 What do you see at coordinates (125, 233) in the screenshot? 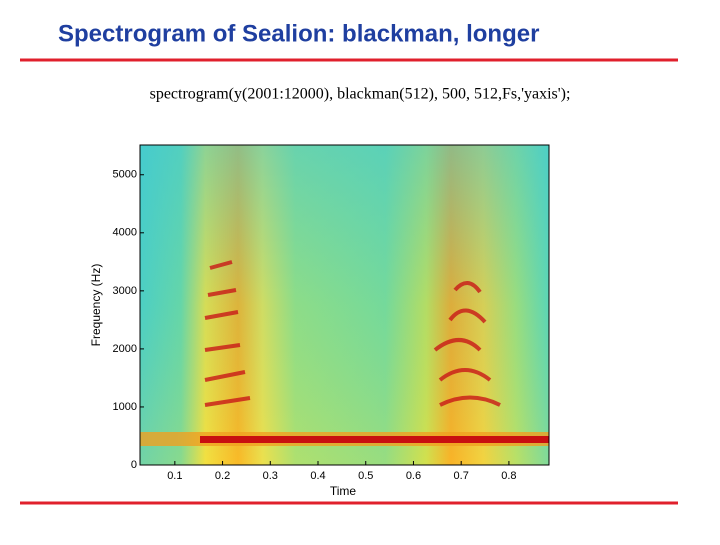
I see `y-tick-label: 4000` at bounding box center [125, 233].